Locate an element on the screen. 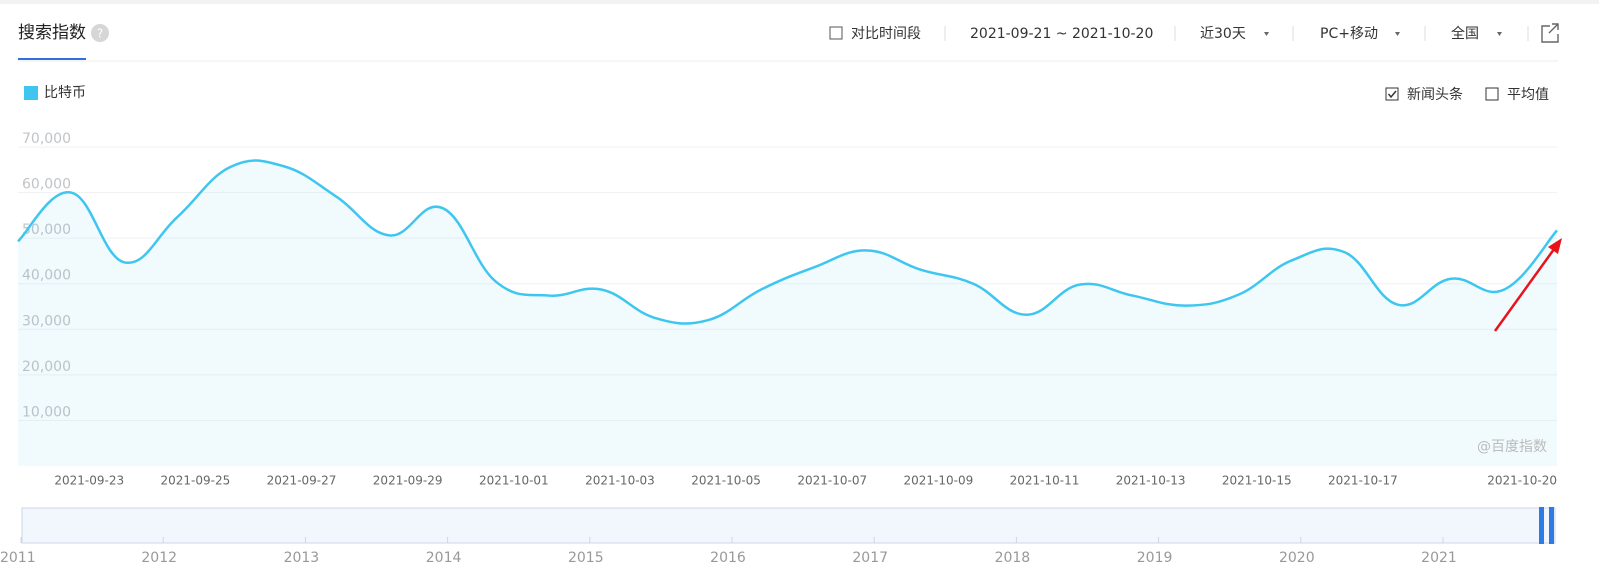 This screenshot has height=587, width=1599. slider-year-label: 2021 is located at coordinates (1439, 558).